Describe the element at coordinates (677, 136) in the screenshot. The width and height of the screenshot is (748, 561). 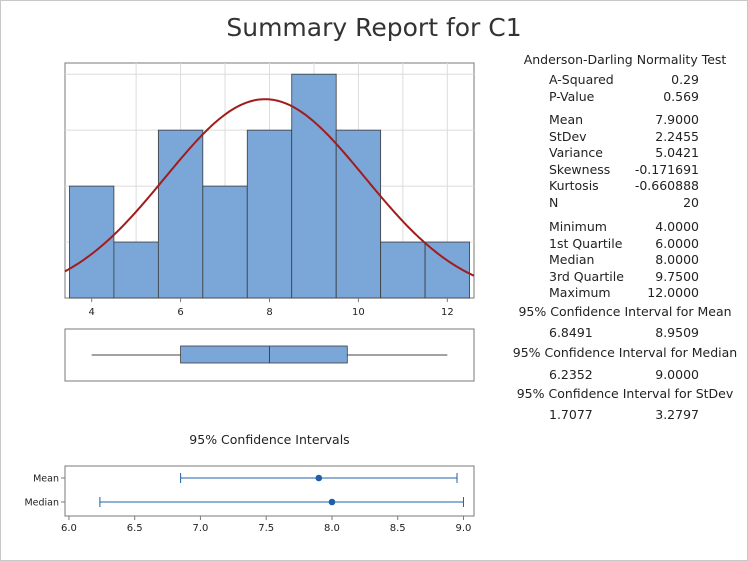
I see `moment-stat-value: 2.2455` at that location.